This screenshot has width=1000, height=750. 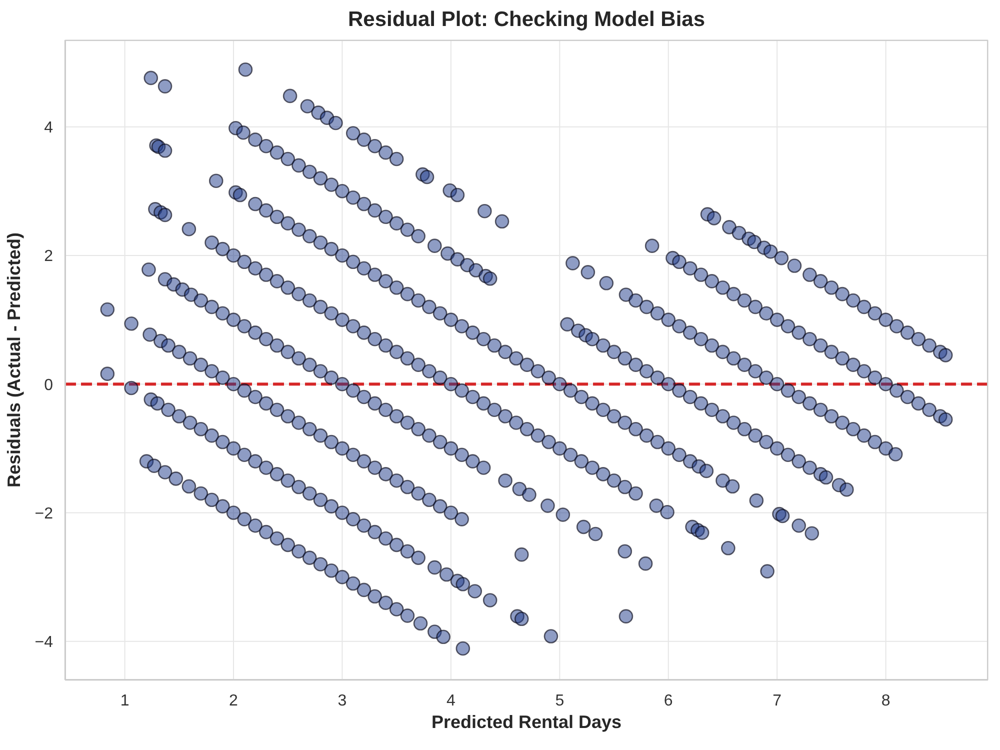 I want to click on x-tick-label: 7, so click(x=777, y=701).